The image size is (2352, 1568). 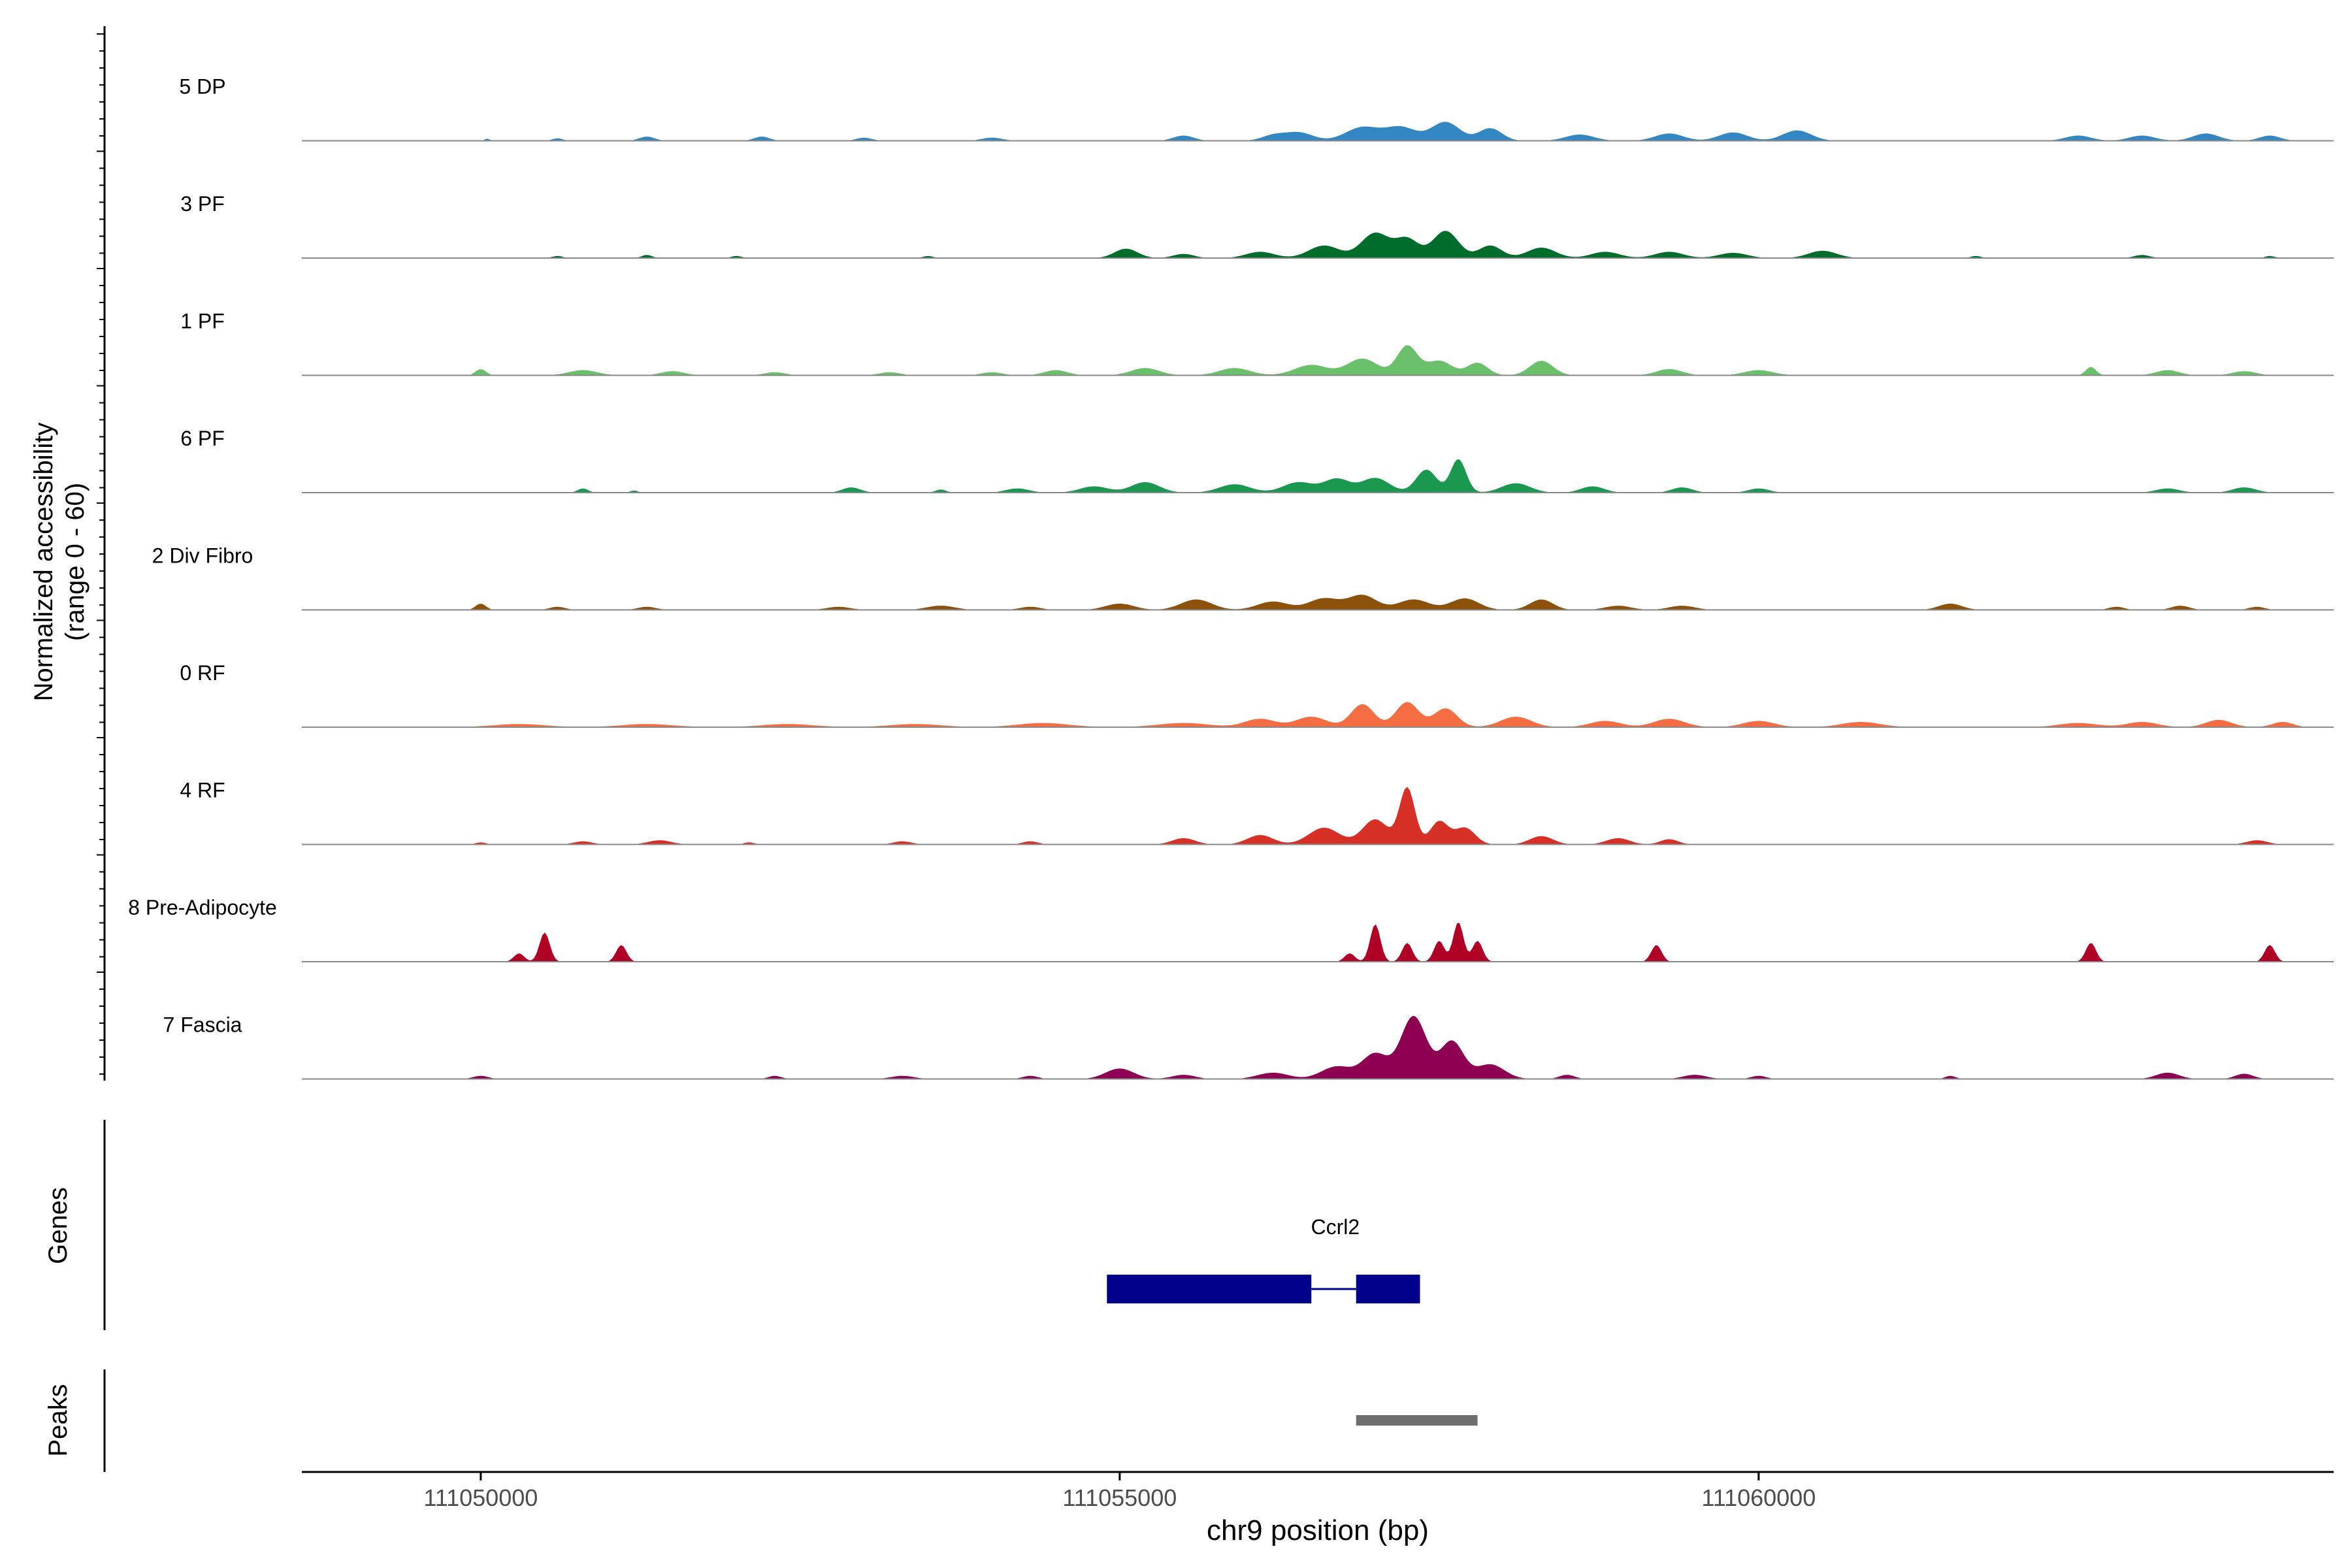 I want to click on gene-model: Ccrl2, so click(x=1263, y=1259).